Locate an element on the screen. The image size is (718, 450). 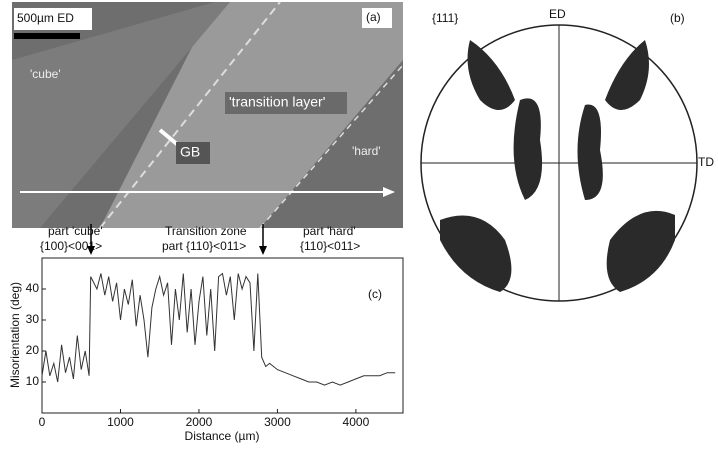
annotation: part {110}<011> is located at coordinates (204, 246).